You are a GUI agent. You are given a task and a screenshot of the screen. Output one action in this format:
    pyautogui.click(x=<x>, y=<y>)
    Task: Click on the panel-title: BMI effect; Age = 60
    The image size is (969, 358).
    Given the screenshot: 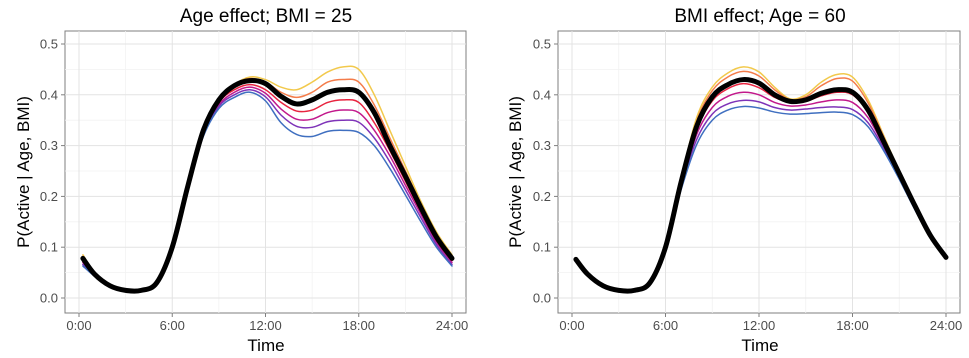 What is the action you would take?
    pyautogui.click(x=759, y=16)
    